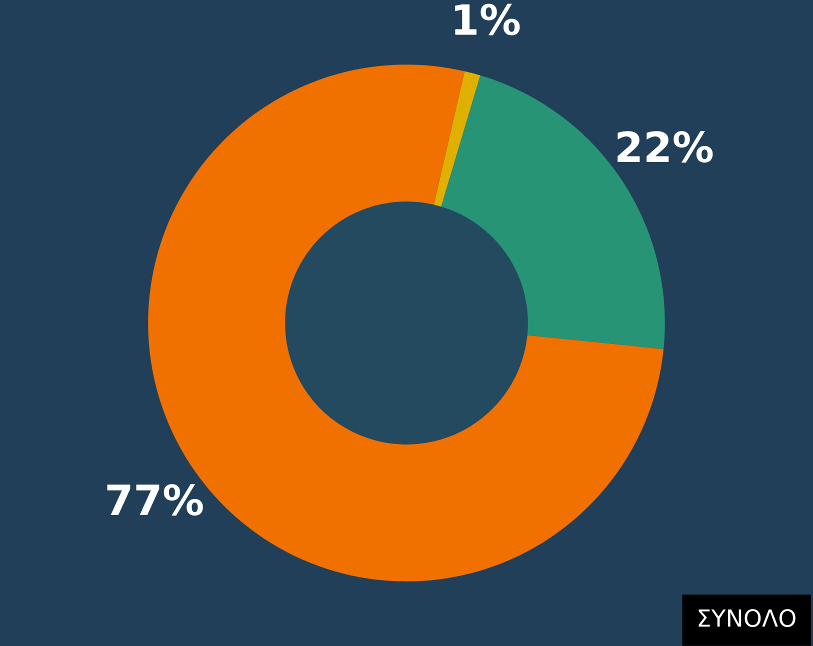  I want to click on text: ΣΥΝΟΛΟ, so click(747, 618).